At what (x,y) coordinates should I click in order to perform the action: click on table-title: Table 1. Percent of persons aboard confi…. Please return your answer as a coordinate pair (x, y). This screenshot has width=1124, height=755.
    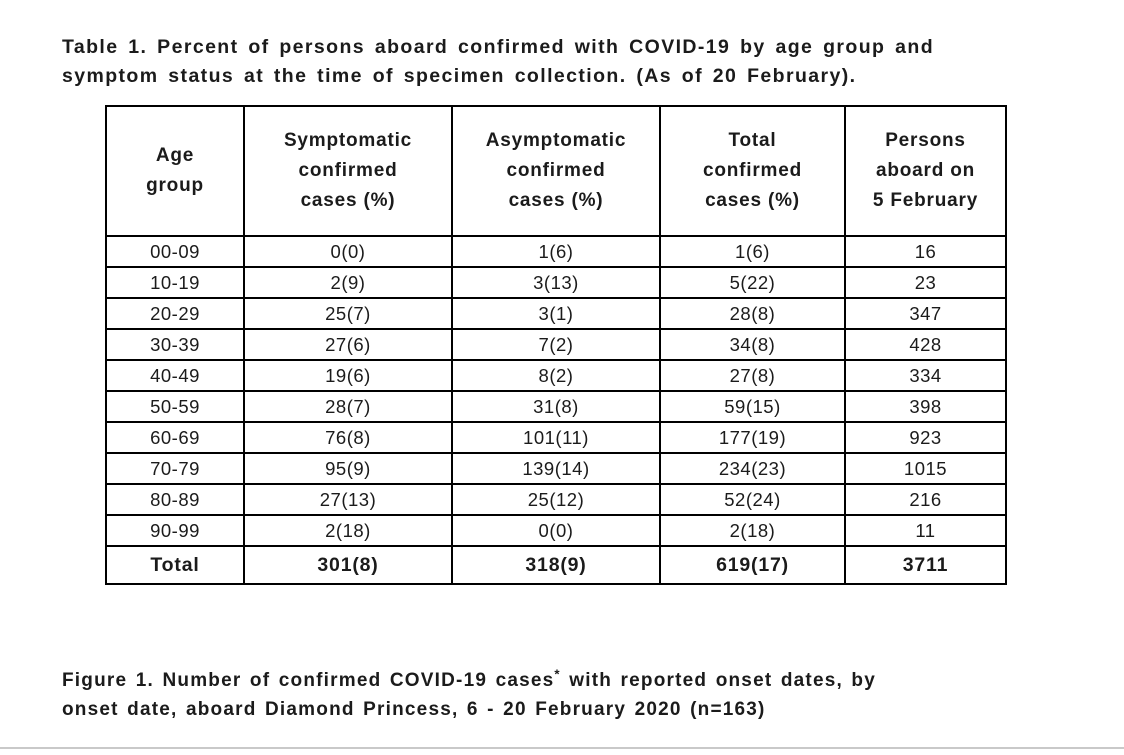
    Looking at the image, I should click on (582, 62).